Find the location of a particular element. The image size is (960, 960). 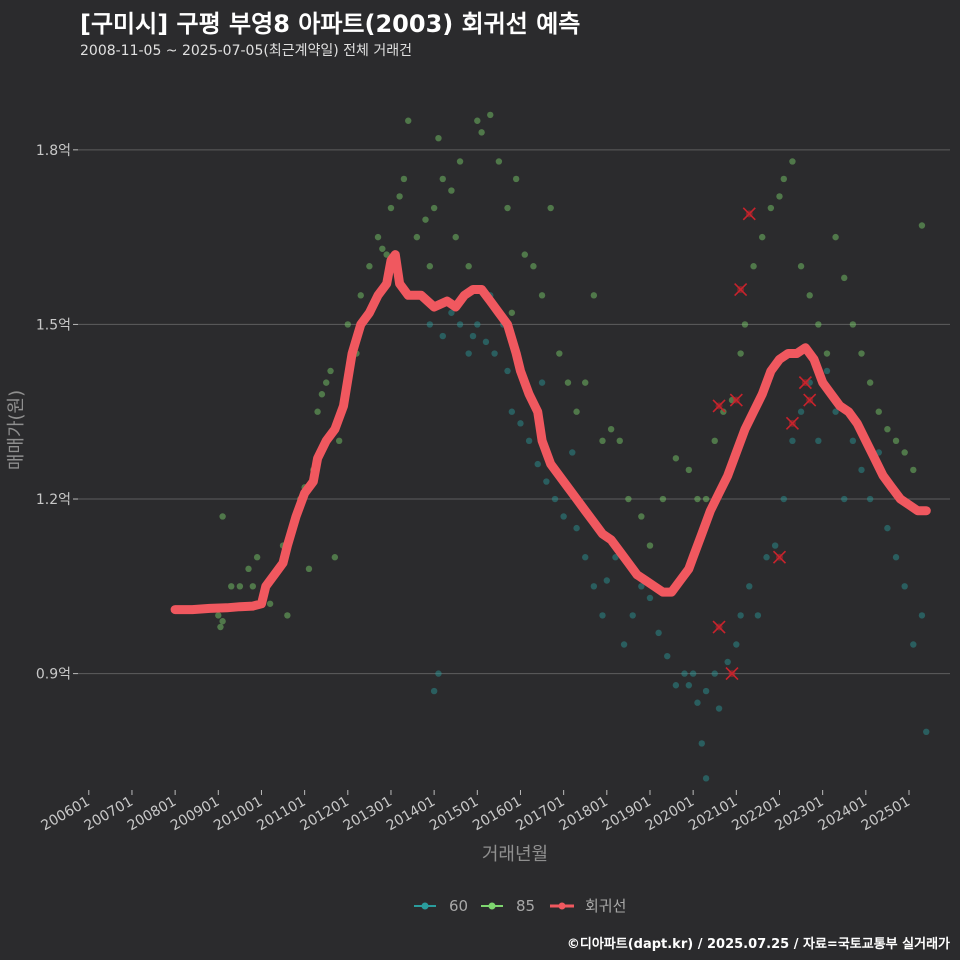

x-tick-label: 201301 is located at coordinates (368, 814).